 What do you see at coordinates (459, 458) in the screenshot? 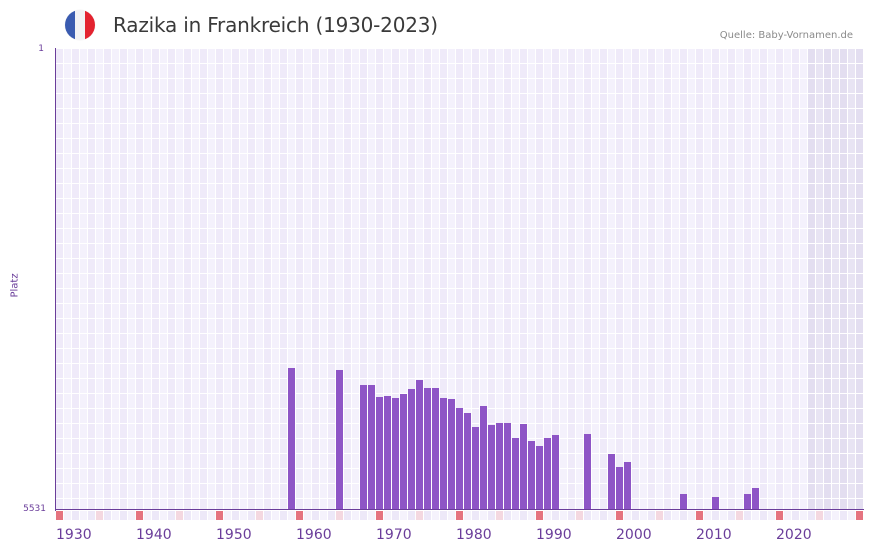
I see `bar-1980` at bounding box center [459, 458].